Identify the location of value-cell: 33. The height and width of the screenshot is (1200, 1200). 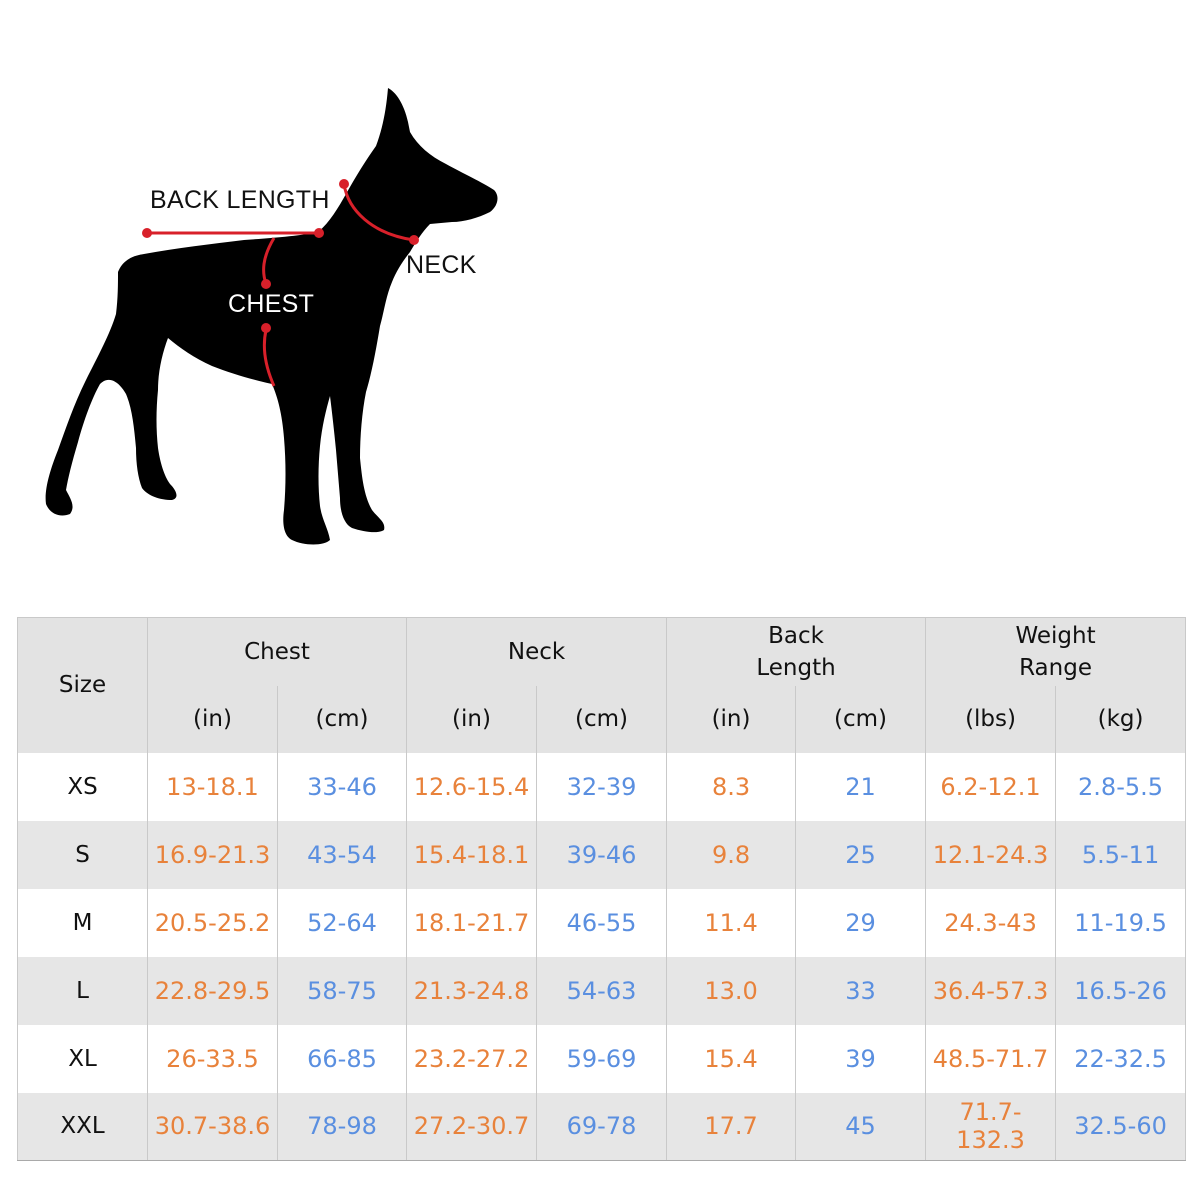
(860, 990).